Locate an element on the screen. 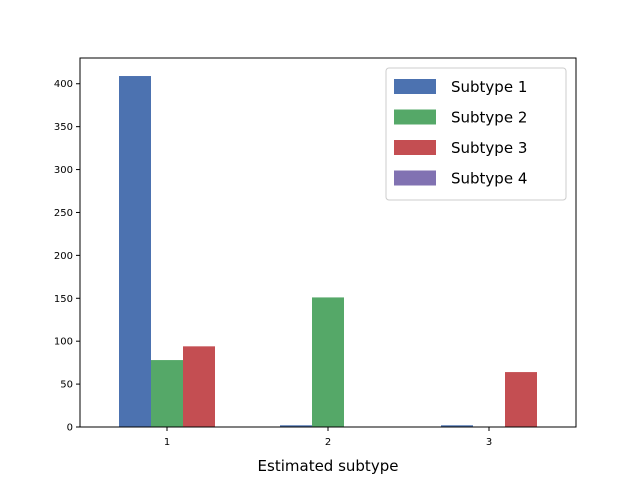 The image size is (640, 480). y-tick-label: 100 is located at coordinates (63, 342).